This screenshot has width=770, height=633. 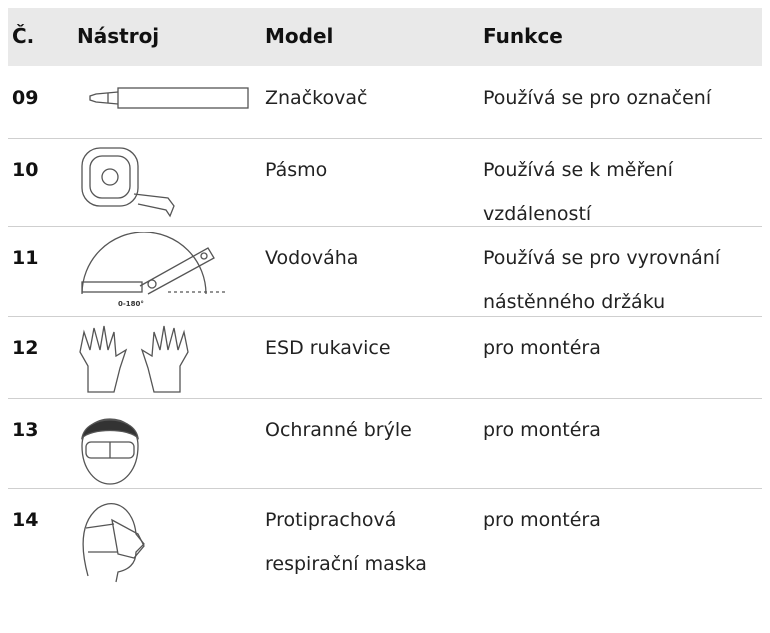 What do you see at coordinates (113, 543) in the screenshot?
I see `mask-icon` at bounding box center [113, 543].